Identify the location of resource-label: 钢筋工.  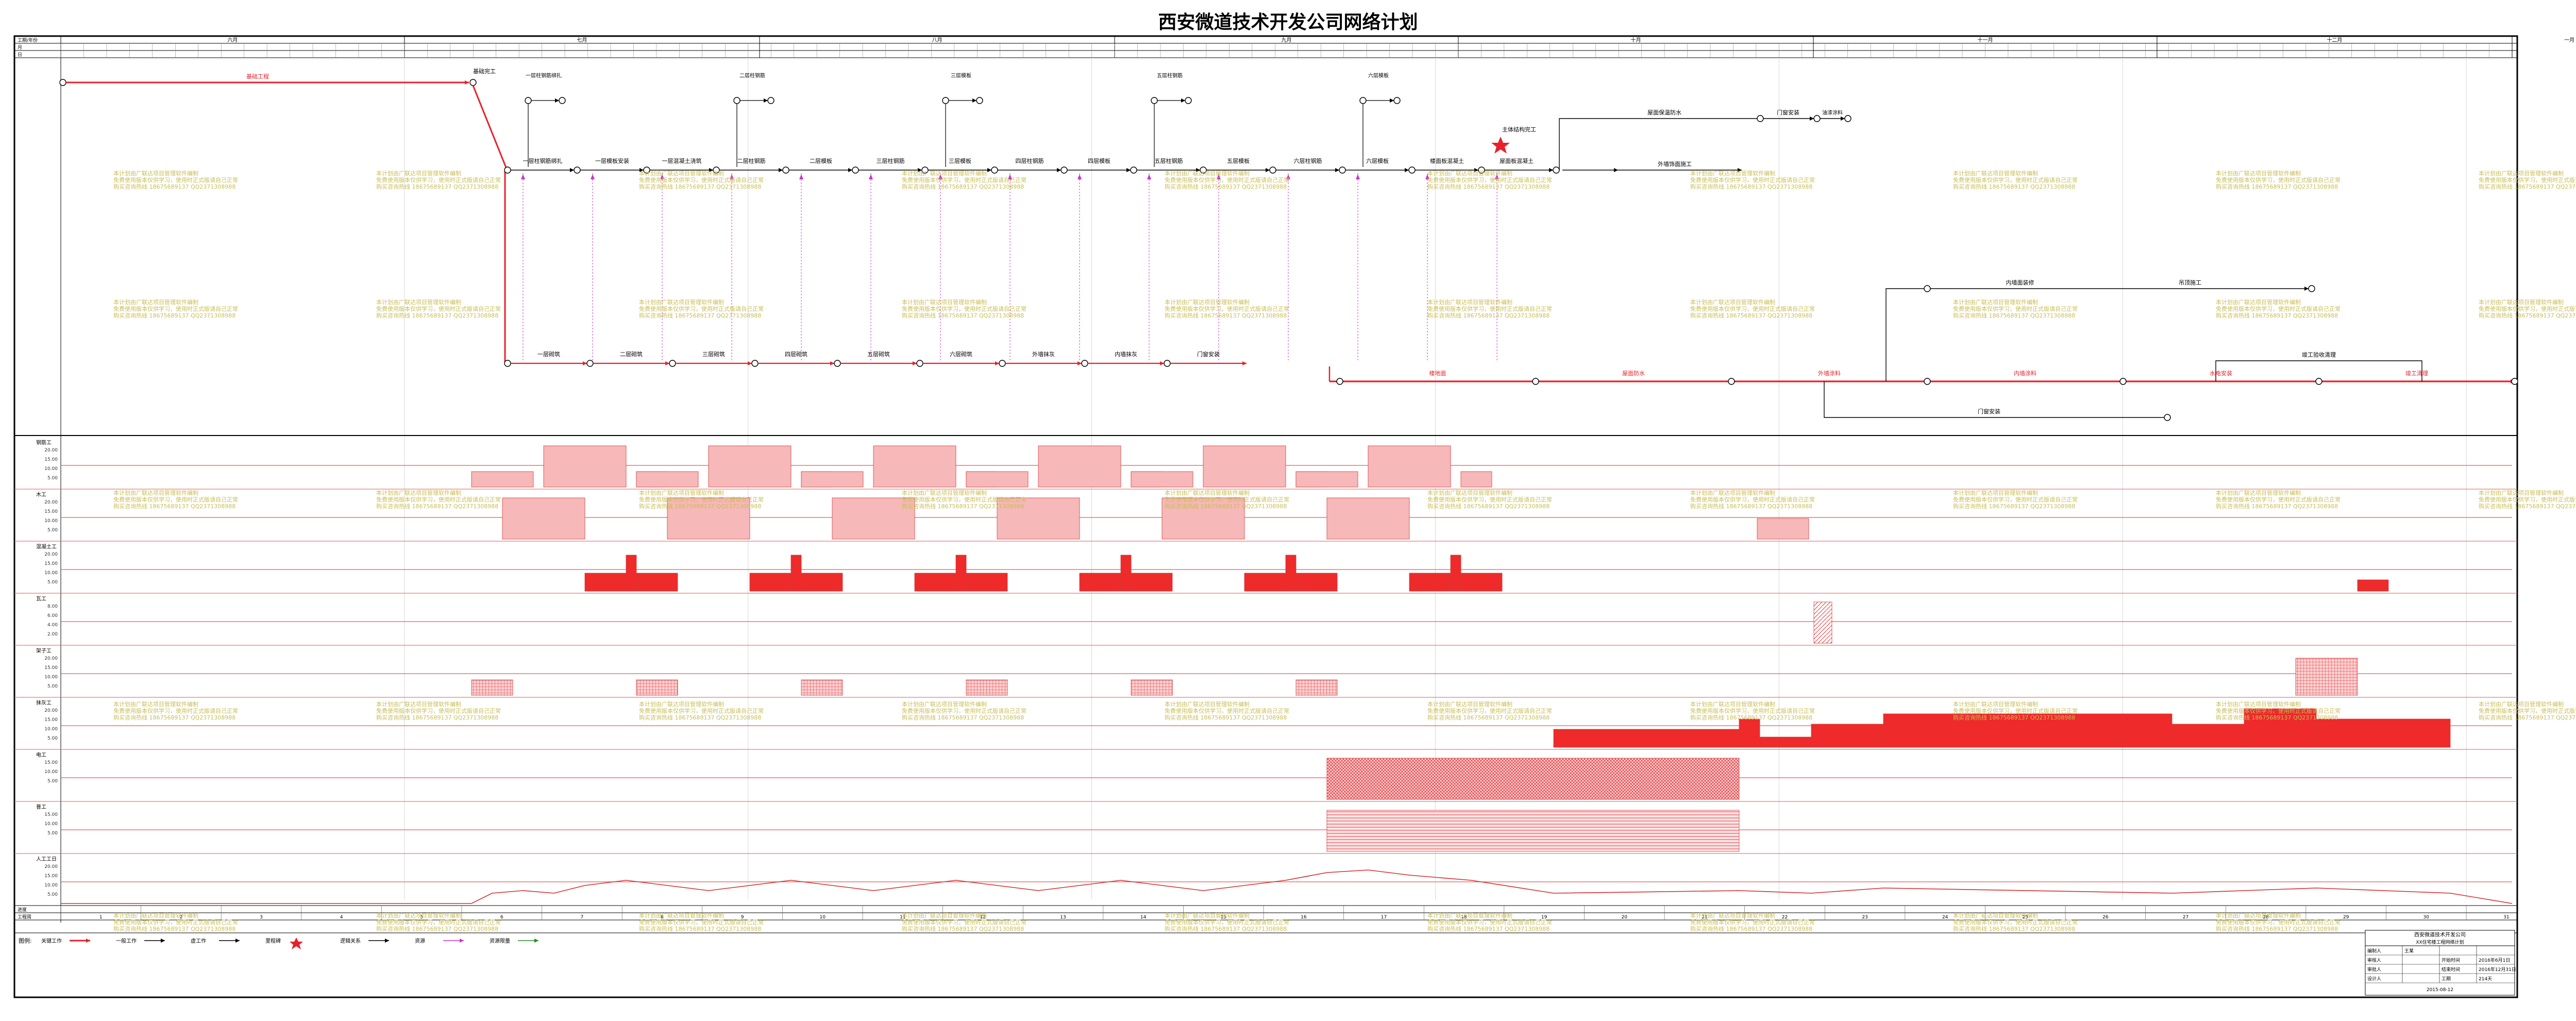
(44, 442).